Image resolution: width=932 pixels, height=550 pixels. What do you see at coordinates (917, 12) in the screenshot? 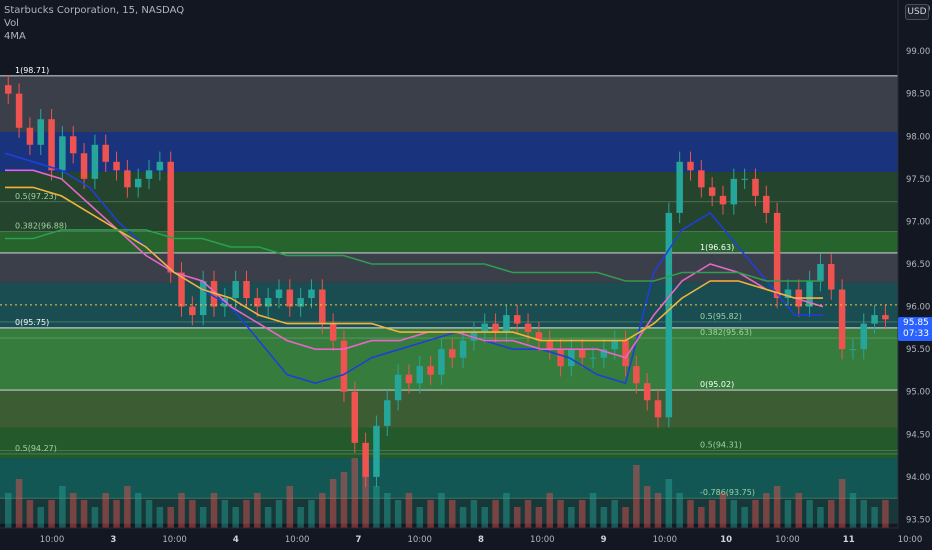
I see `currency-button: USD` at bounding box center [917, 12].